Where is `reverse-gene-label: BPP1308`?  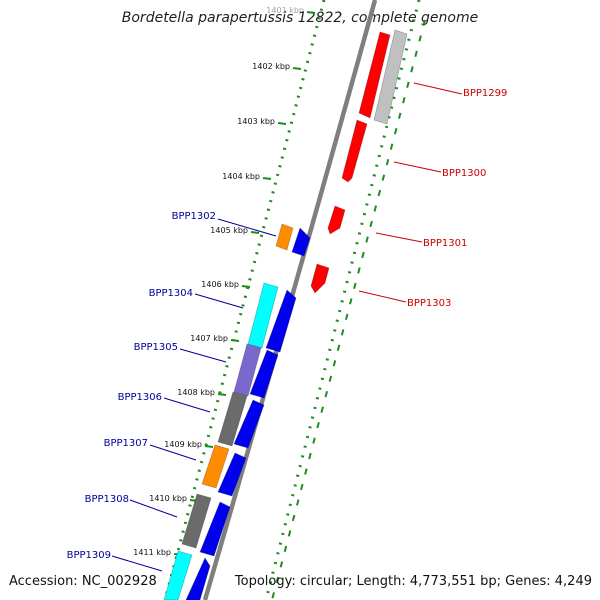
reverse-gene-label: BPP1308 is located at coordinates (107, 499).